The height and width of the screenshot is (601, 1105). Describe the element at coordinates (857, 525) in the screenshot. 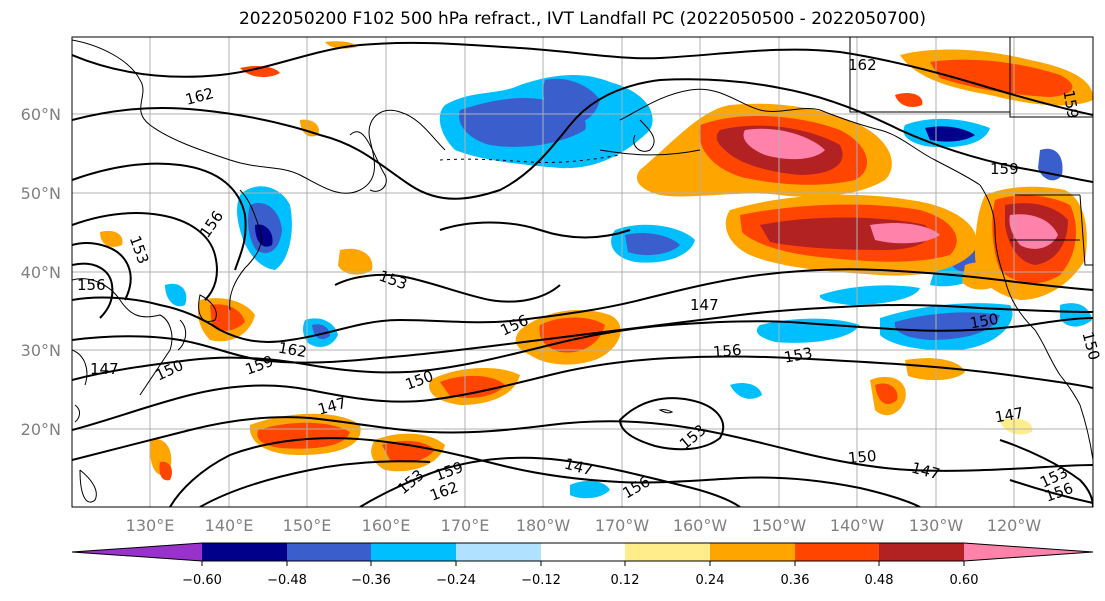

I see `lon-label: 140°W` at that location.